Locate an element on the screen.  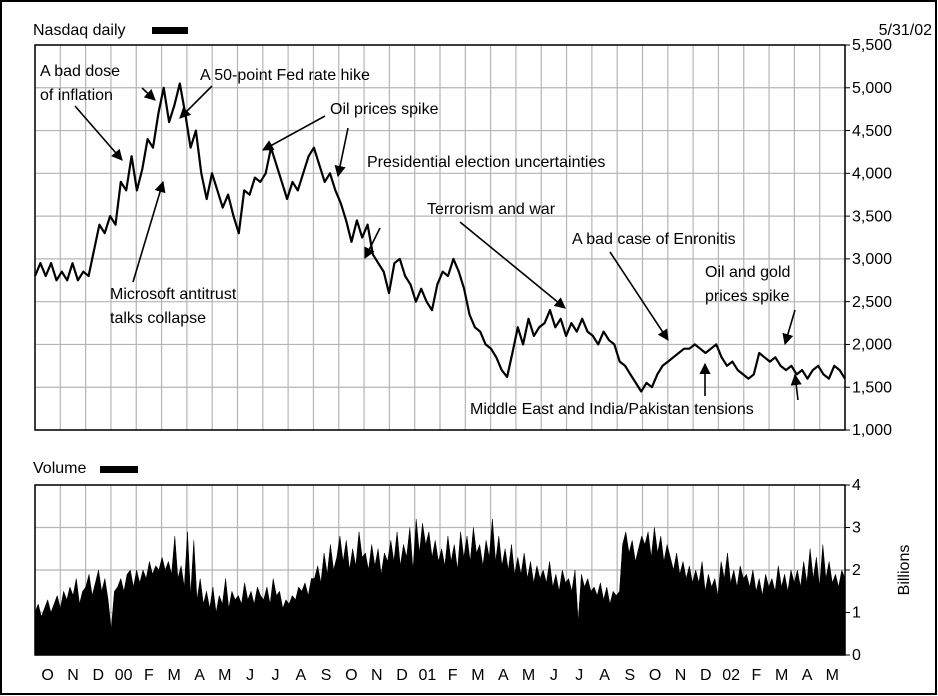
annotation: of inflation is located at coordinates (76, 95).